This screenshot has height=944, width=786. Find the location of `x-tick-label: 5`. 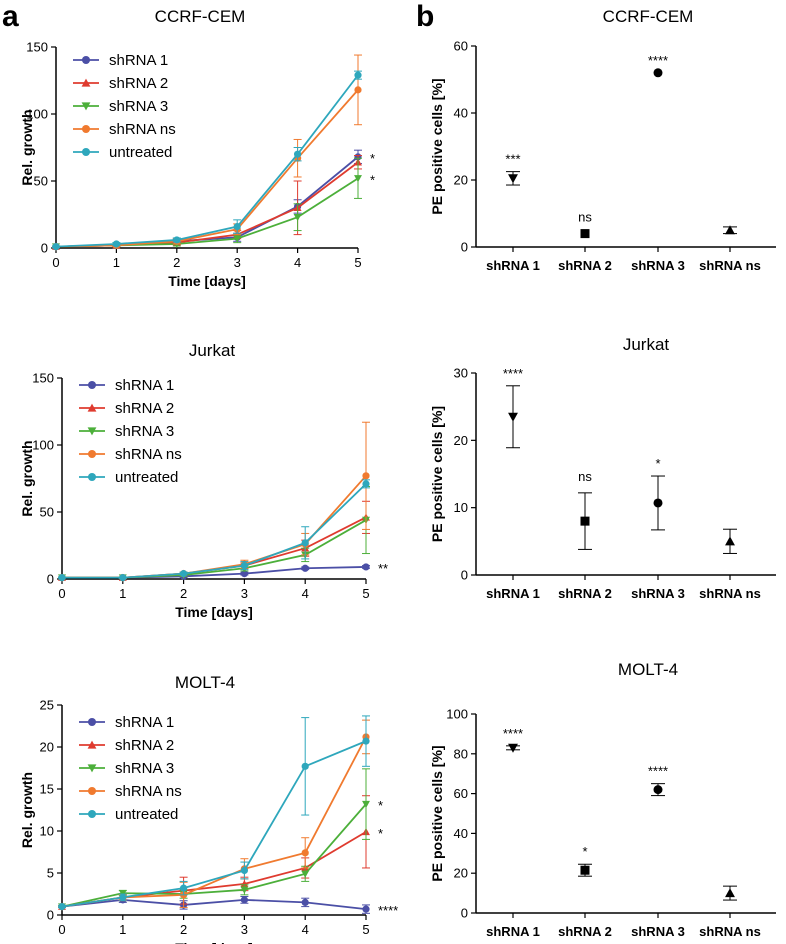

x-tick-label: 5 is located at coordinates (365, 929).